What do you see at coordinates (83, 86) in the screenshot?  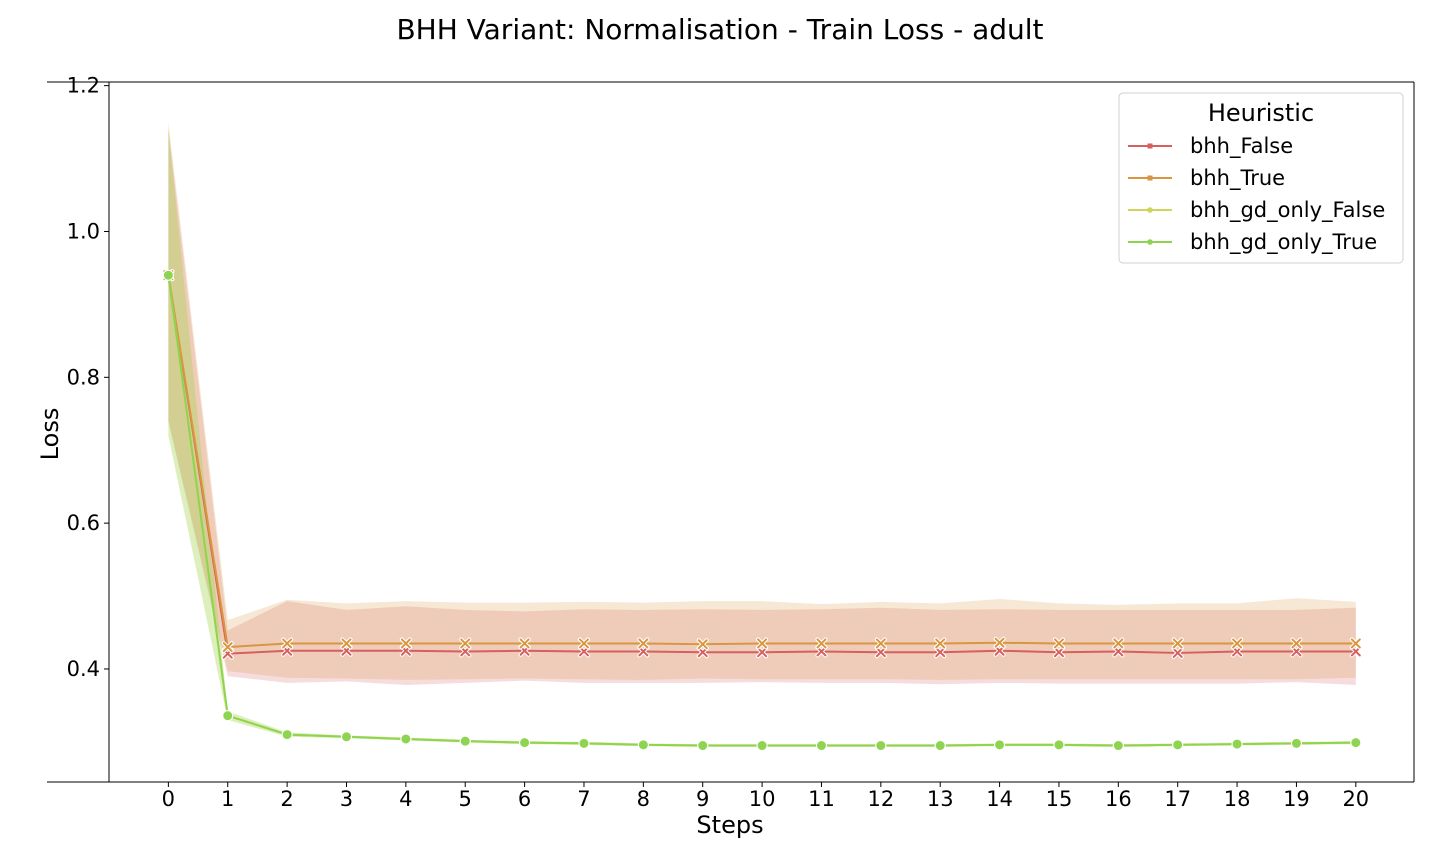 I see `y-tick-label: 1.2` at bounding box center [83, 86].